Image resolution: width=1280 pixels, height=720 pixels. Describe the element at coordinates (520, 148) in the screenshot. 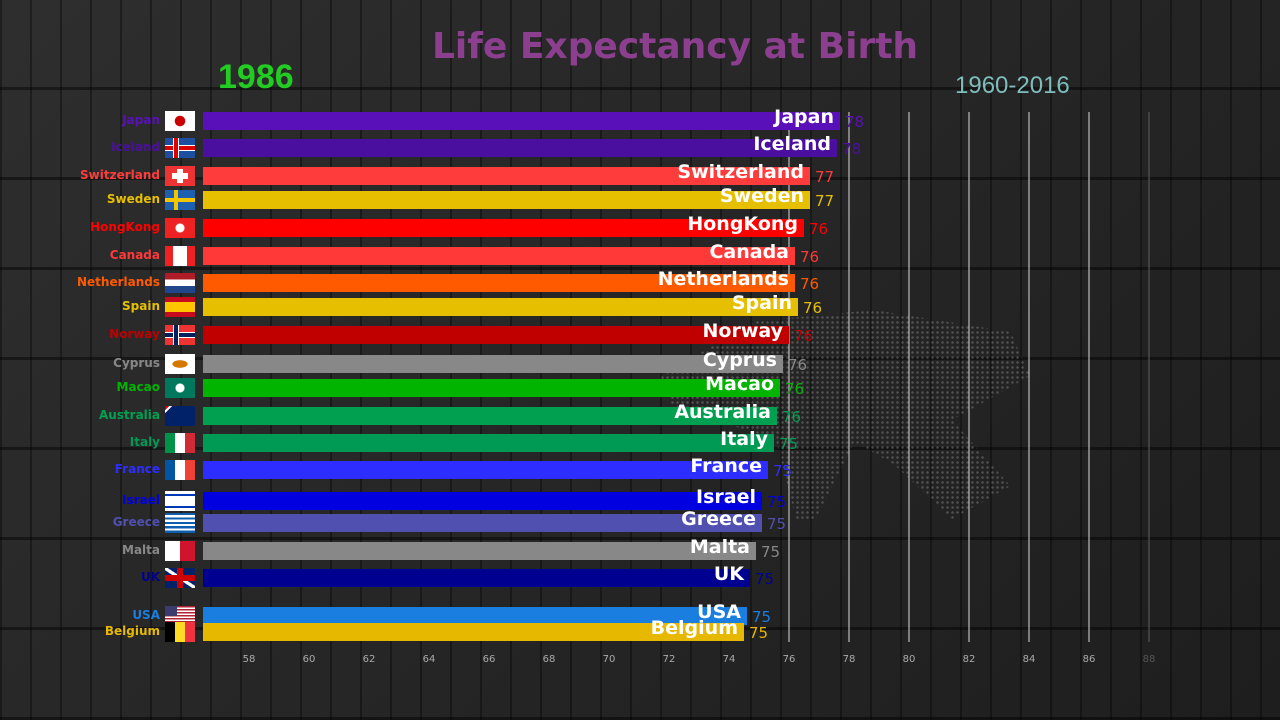

I see `bar-iceland` at that location.